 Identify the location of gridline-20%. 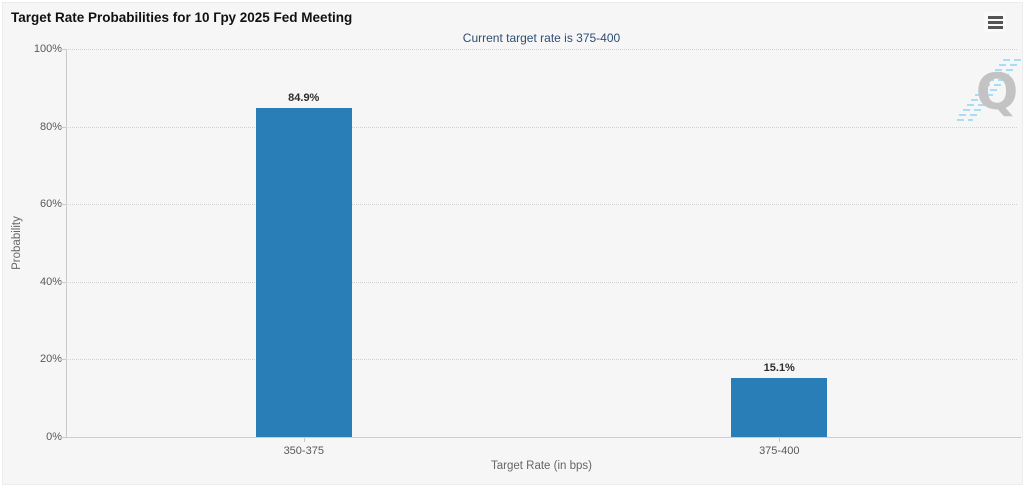
(541, 360).